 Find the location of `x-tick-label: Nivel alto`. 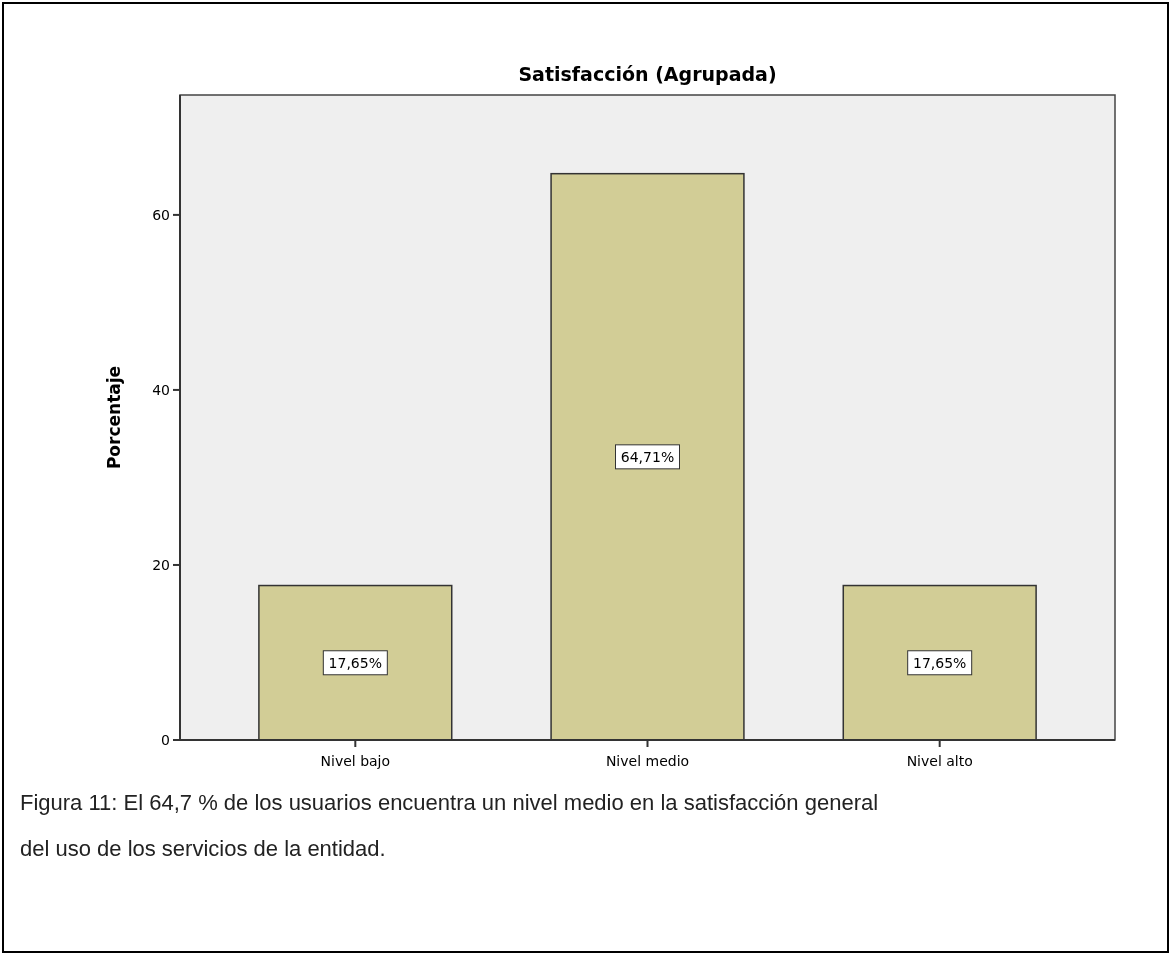

x-tick-label: Nivel alto is located at coordinates (939, 761).